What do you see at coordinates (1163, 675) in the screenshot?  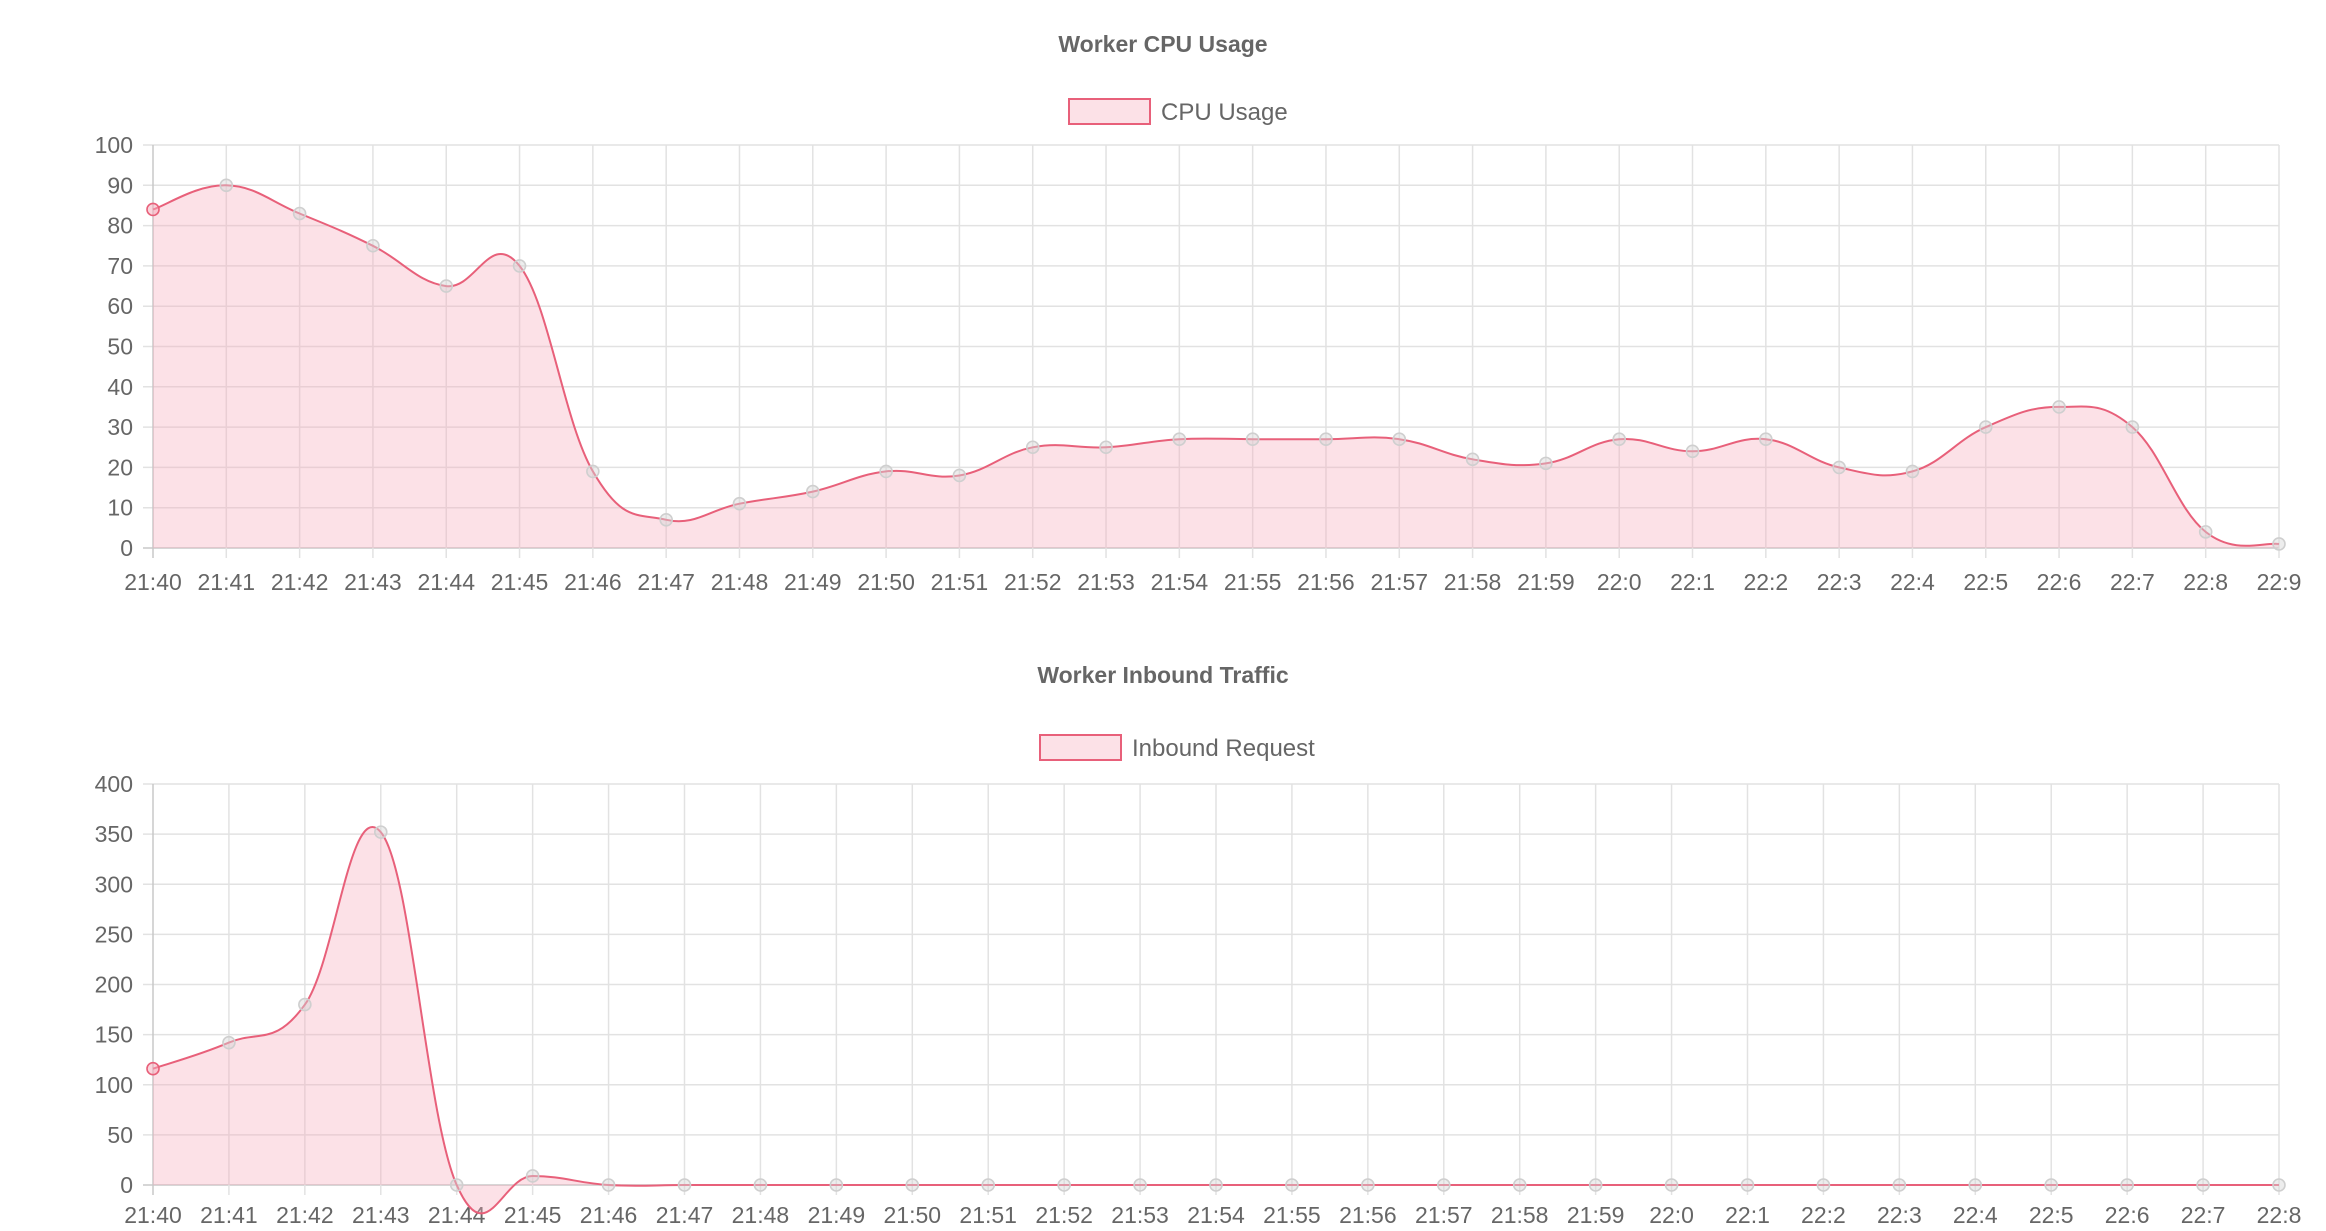 I see `chart-title: Worker Inbound Traffic` at bounding box center [1163, 675].